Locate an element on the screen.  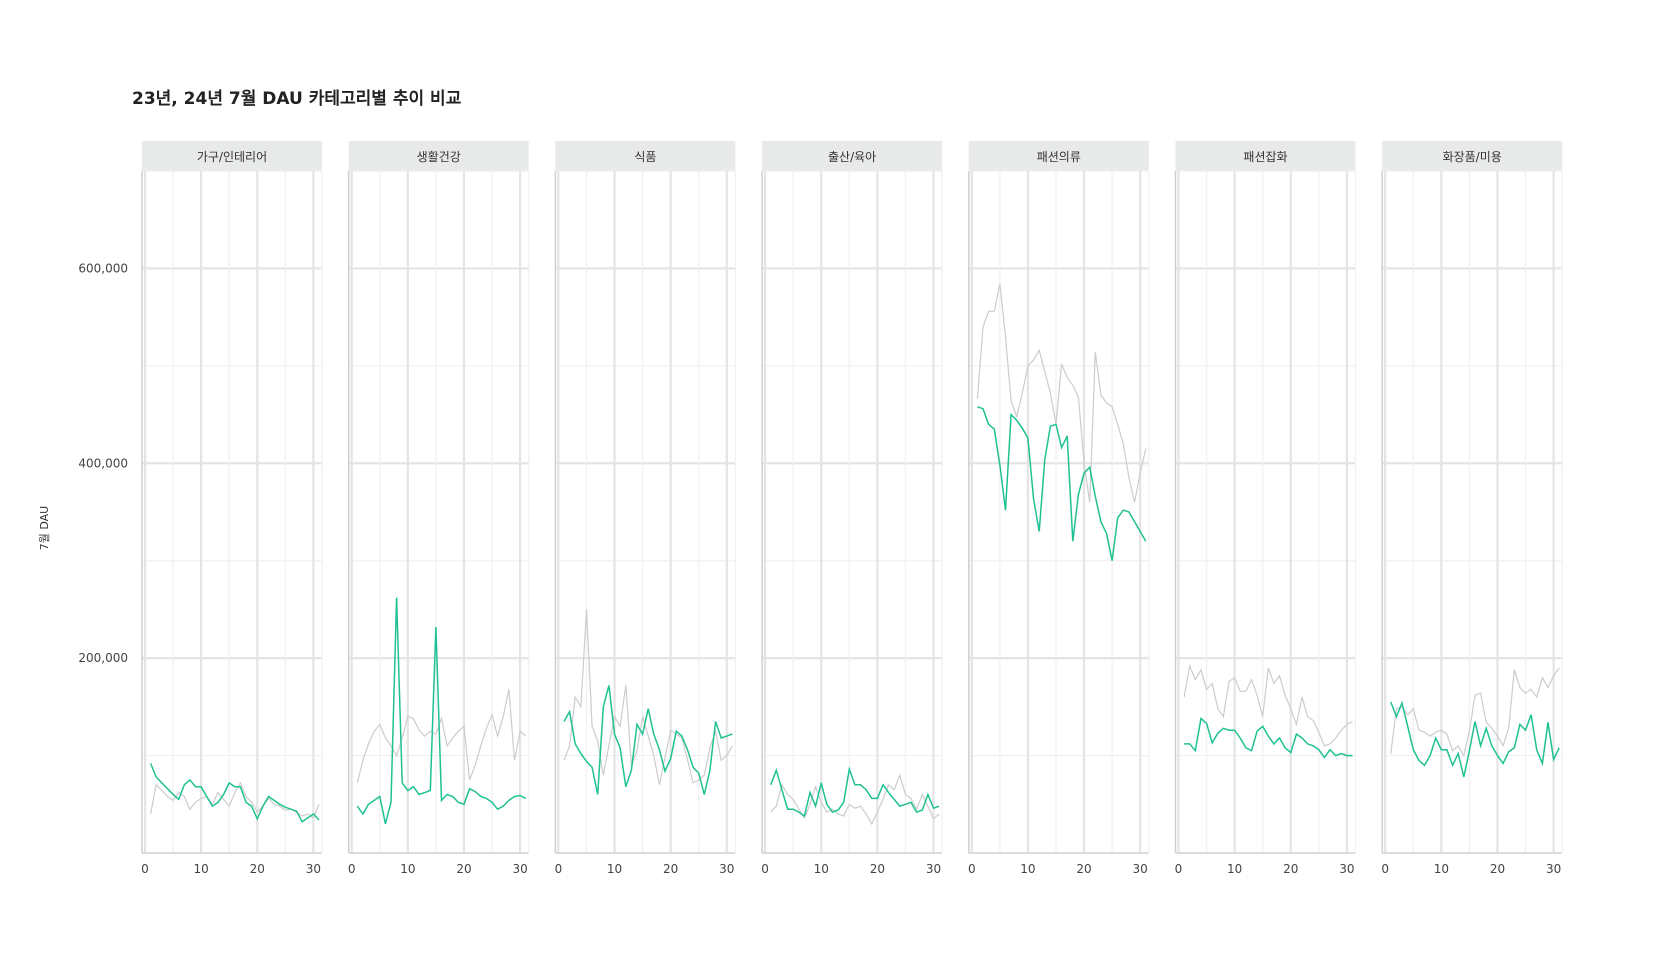
facet-strip-label: 패션잡화 is located at coordinates (1265, 157).